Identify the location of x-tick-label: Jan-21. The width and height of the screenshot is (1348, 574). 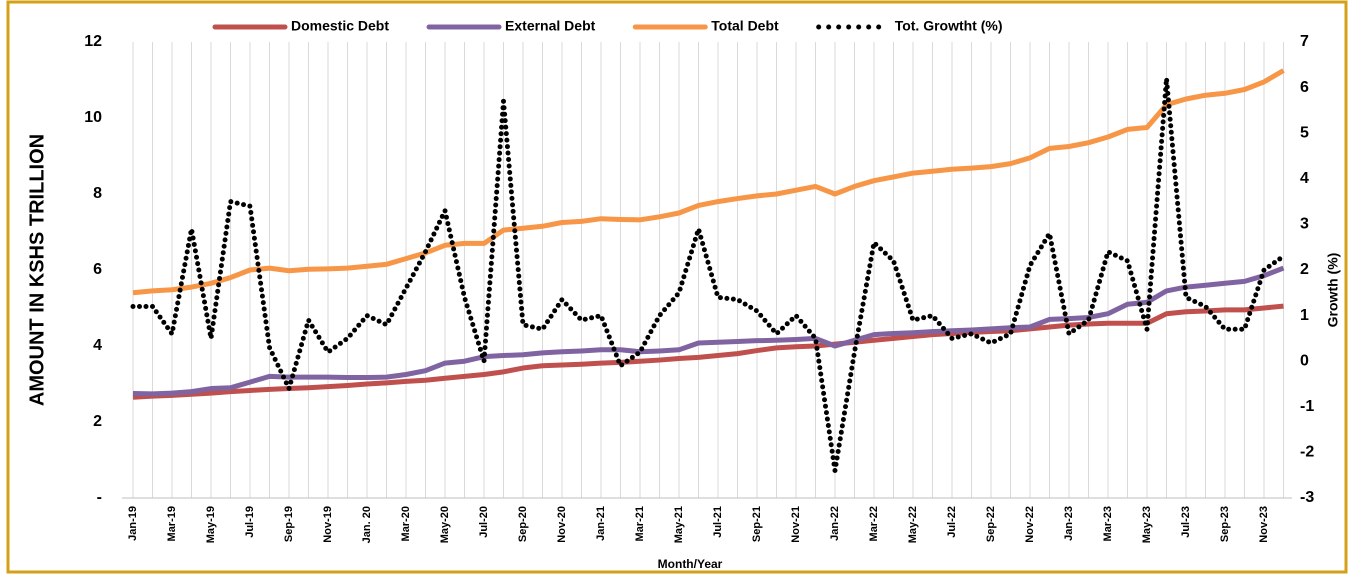
(601, 523).